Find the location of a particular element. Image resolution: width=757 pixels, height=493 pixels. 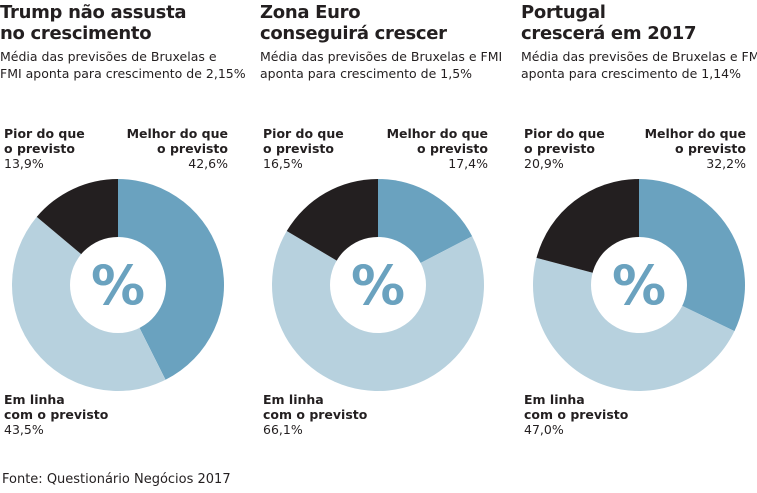

label-inline: Em linha com o previsto 47,0% is located at coordinates (576, 414).